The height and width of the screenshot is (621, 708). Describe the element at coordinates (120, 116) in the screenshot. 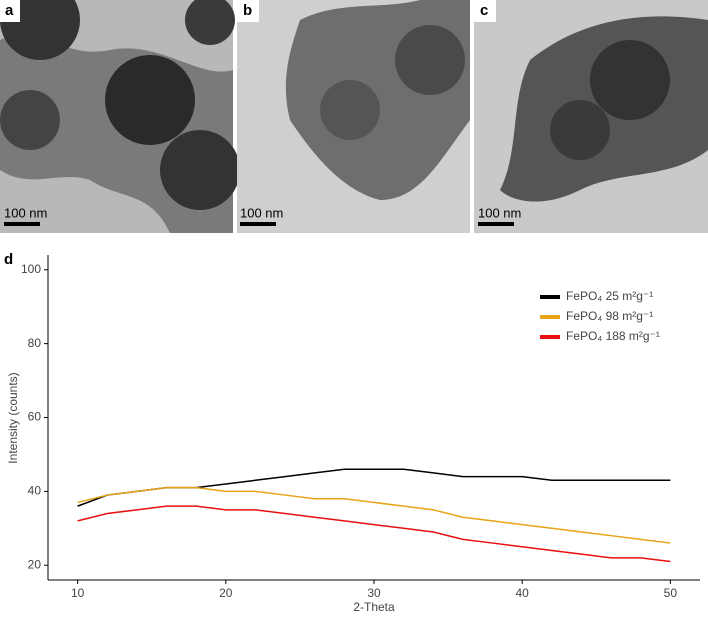

I see `tem-panel-a` at that location.